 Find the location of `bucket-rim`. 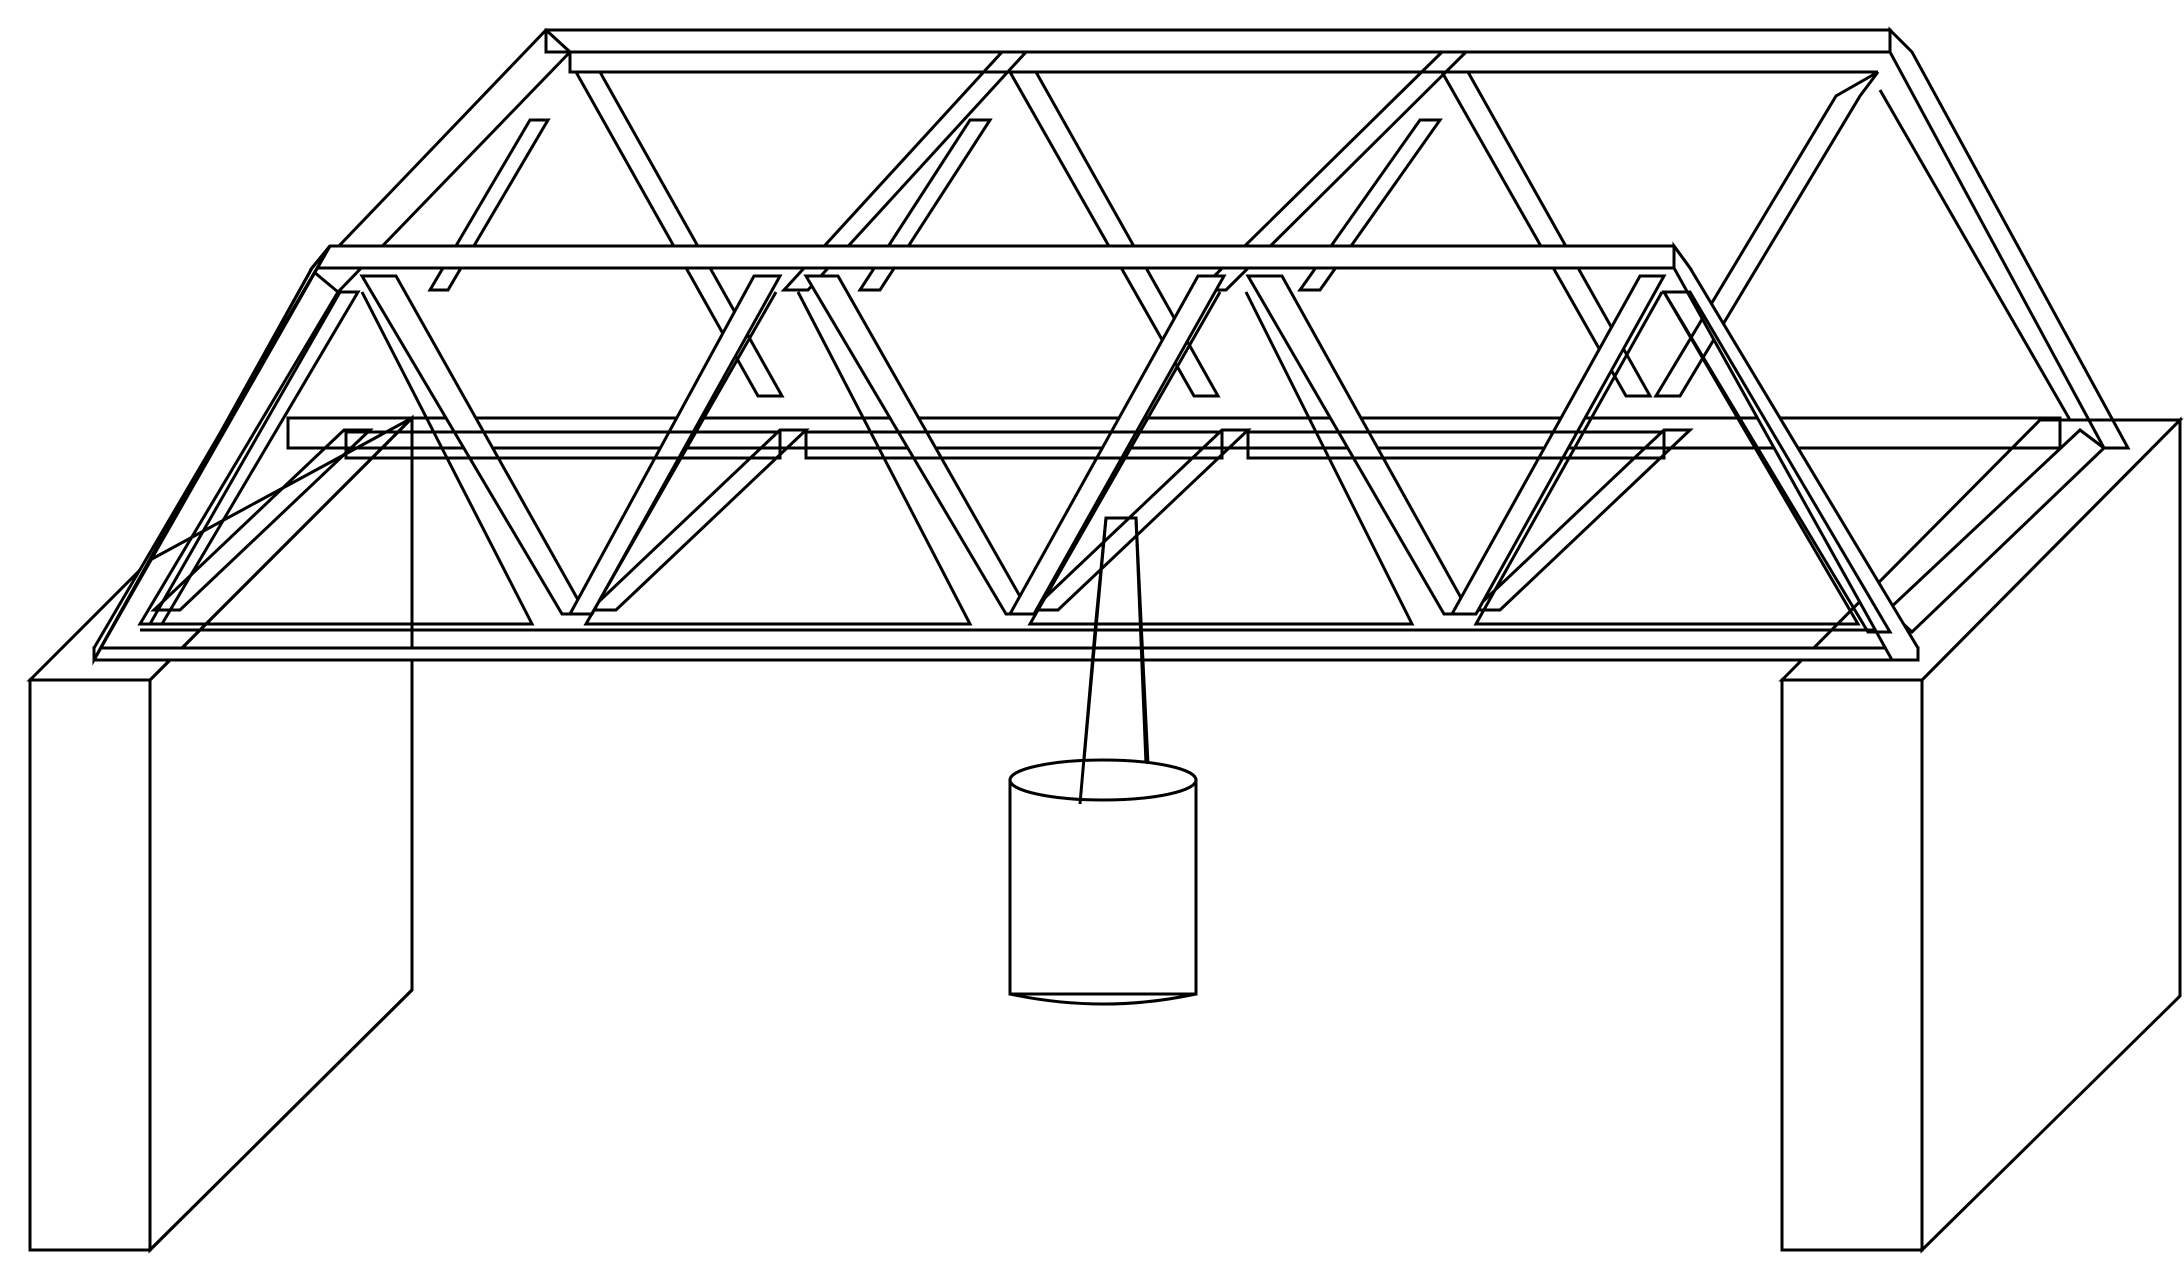

bucket-rim is located at coordinates (1103, 780).